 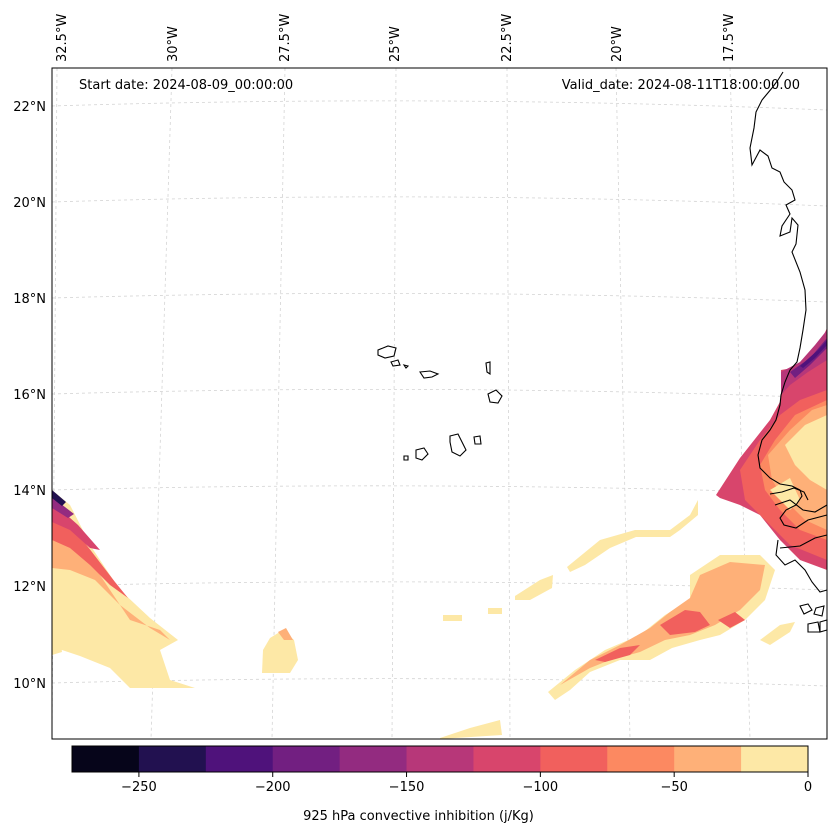 What do you see at coordinates (139, 787) in the screenshot?
I see `colorbar-tick-label: −250` at bounding box center [139, 787].